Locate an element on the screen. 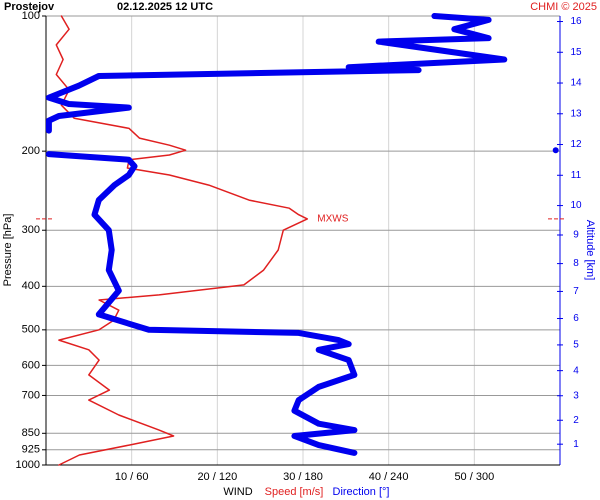 The image size is (600, 500). y2-tick-label: 4 is located at coordinates (576, 370).